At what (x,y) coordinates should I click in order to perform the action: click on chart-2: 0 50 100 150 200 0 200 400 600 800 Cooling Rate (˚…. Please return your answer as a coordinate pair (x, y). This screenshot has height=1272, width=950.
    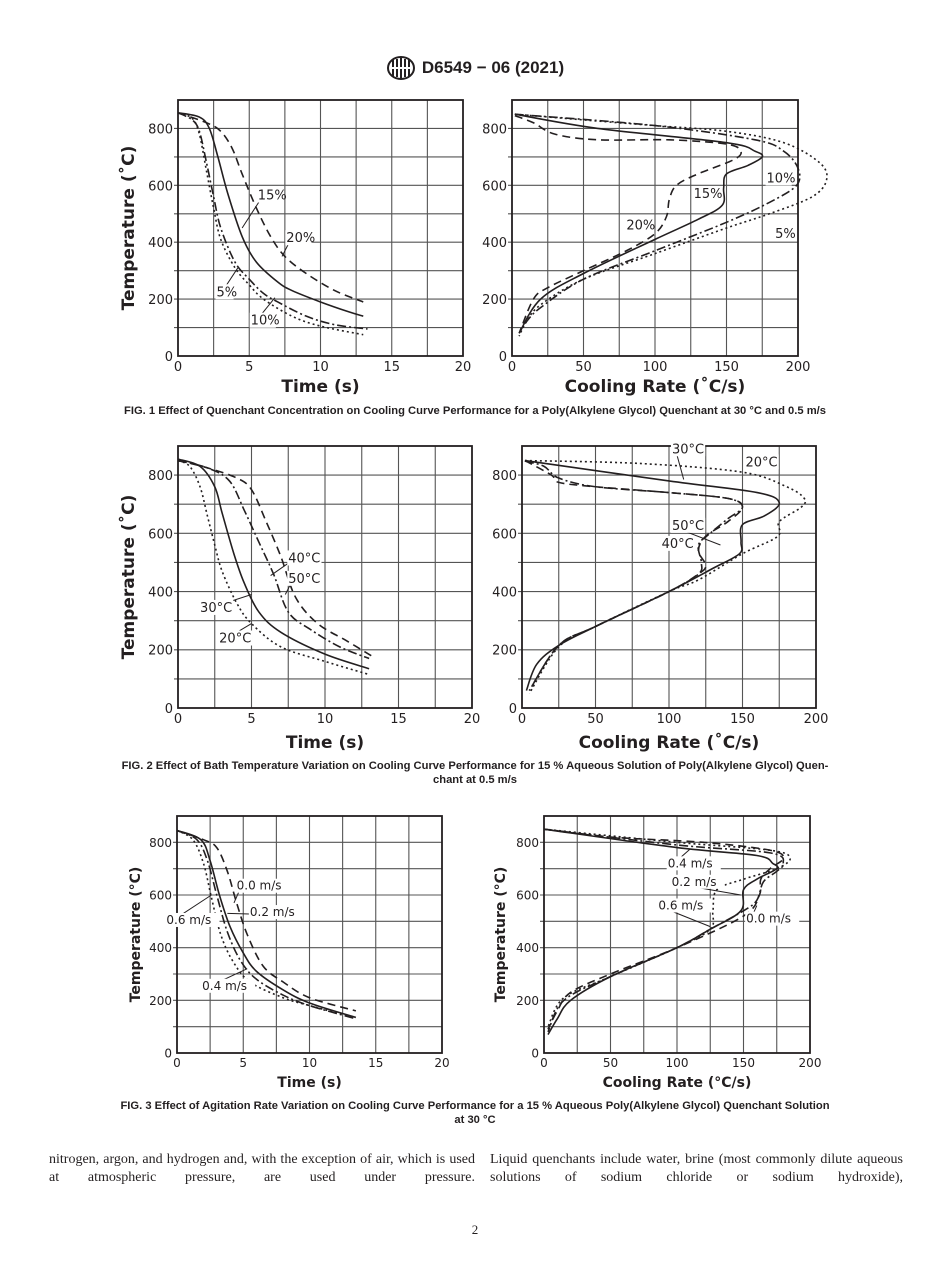
    Looking at the image, I should click on (655, 248).